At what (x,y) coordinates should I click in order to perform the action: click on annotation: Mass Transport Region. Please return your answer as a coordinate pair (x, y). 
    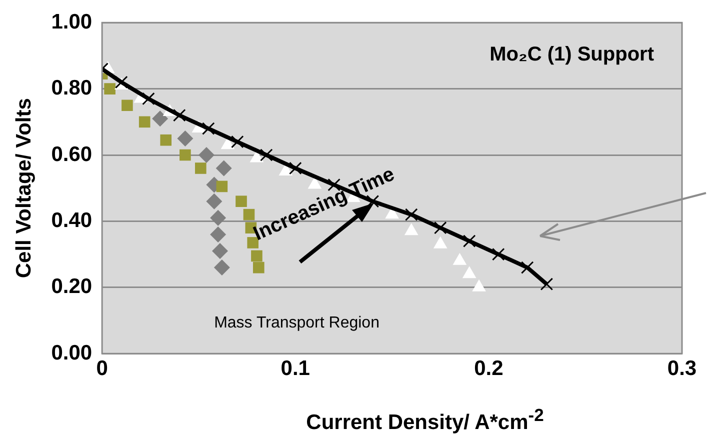
    Looking at the image, I should click on (297, 323).